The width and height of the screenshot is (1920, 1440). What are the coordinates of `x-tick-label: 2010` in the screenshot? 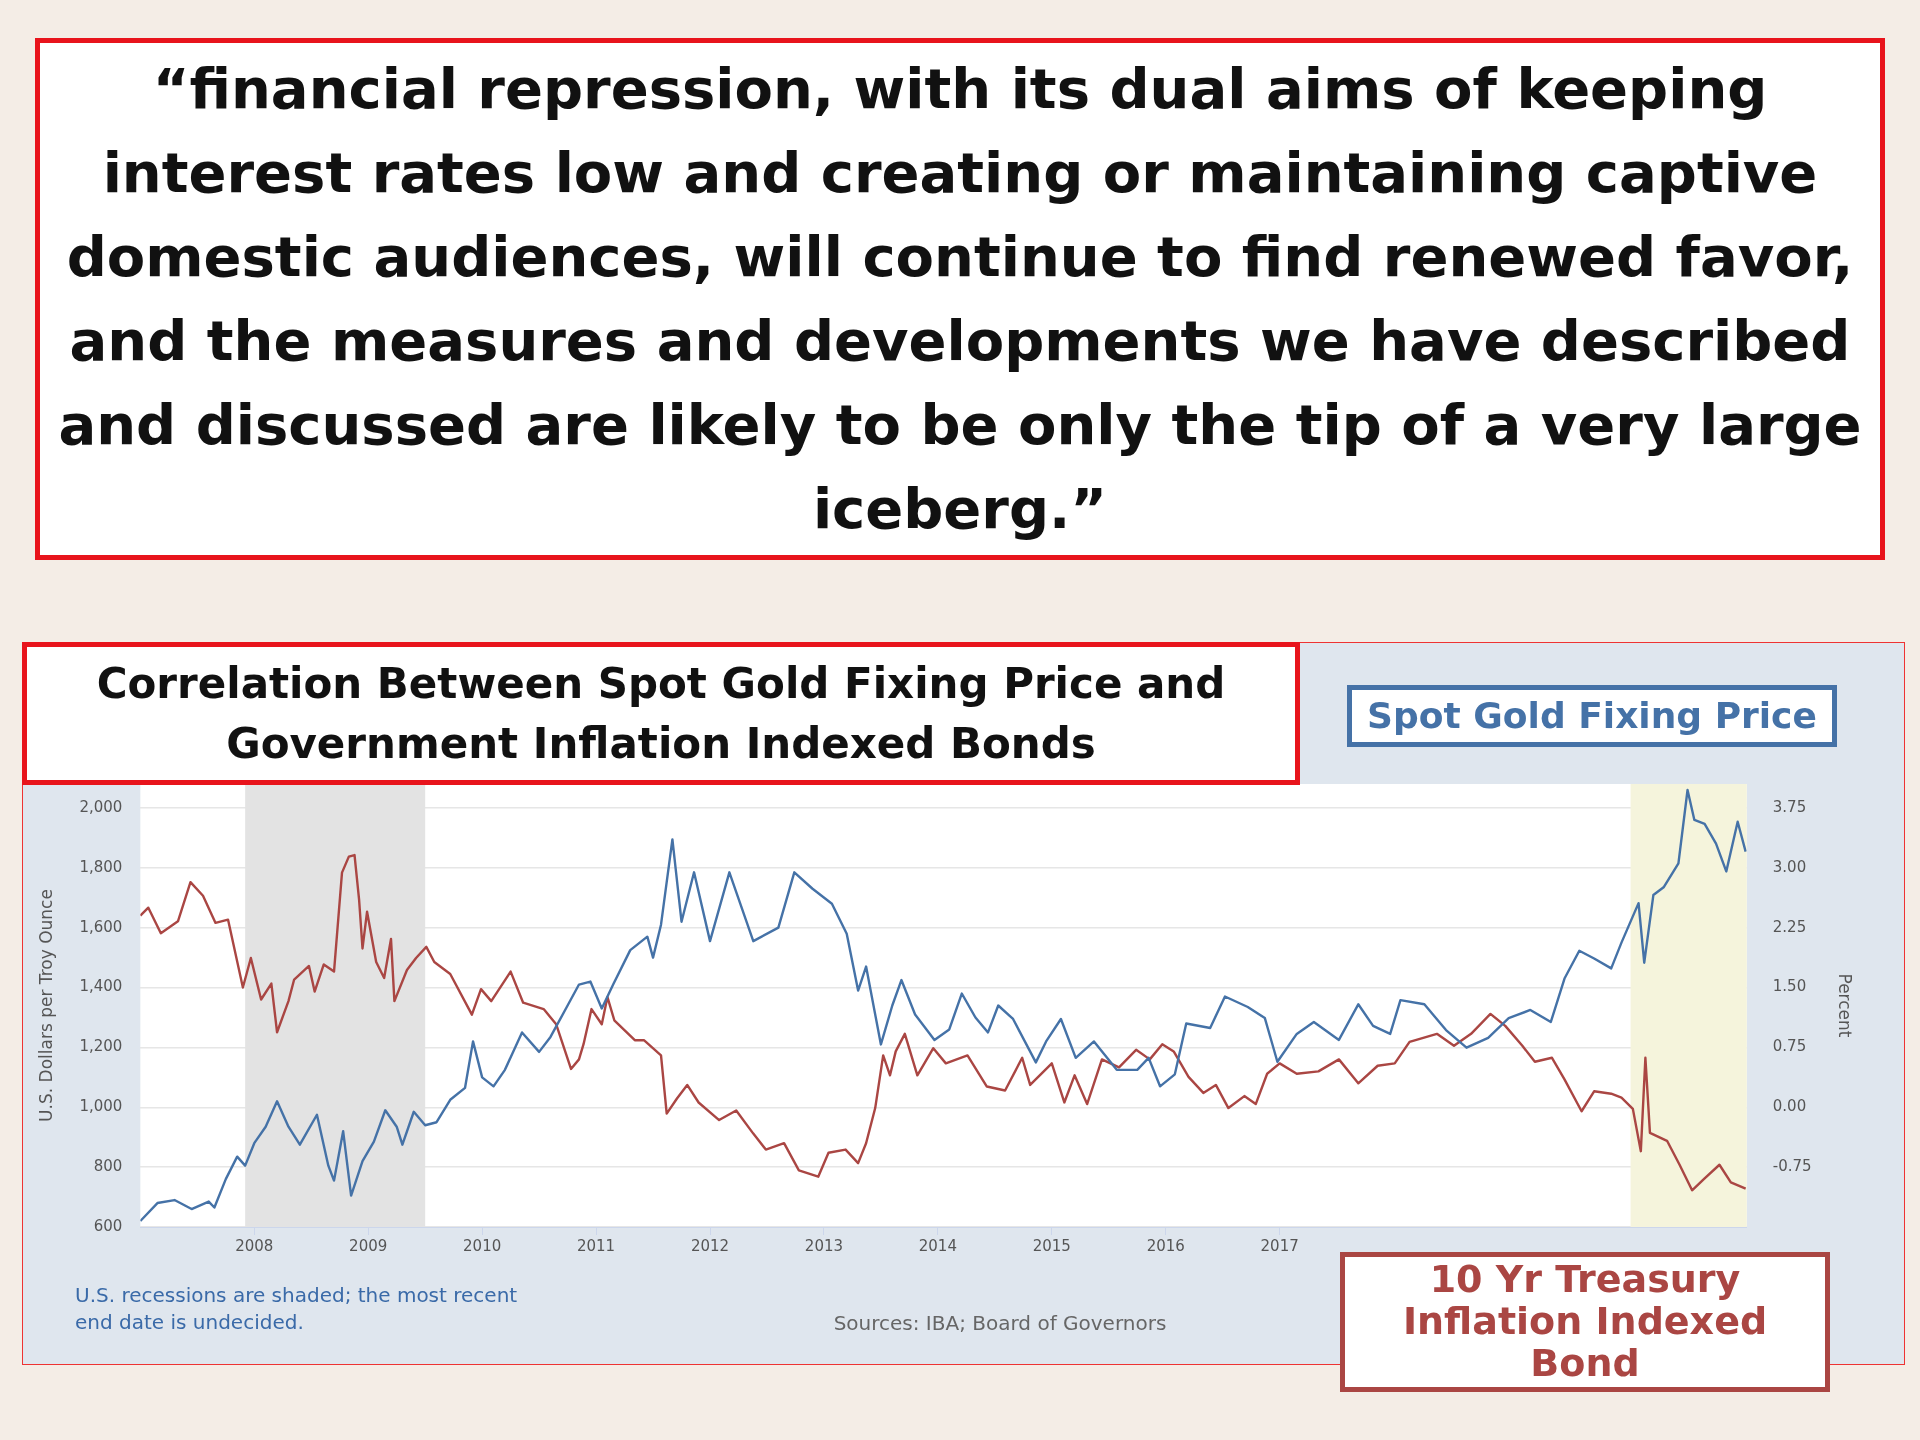 It's located at (482, 1245).